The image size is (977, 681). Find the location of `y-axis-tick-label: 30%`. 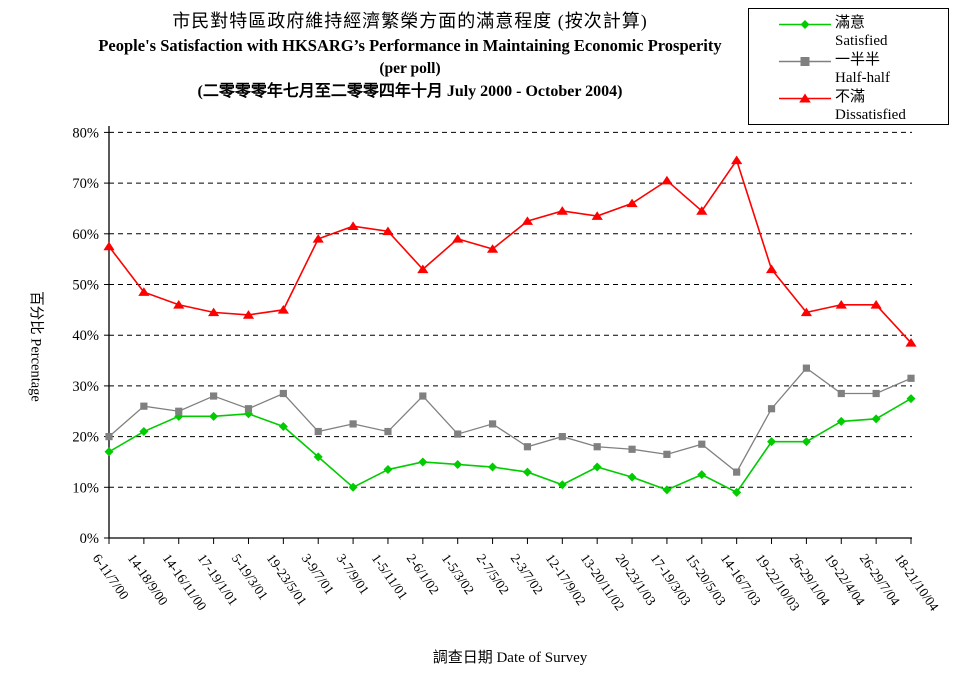

y-axis-tick-label: 30% is located at coordinates (85, 387).